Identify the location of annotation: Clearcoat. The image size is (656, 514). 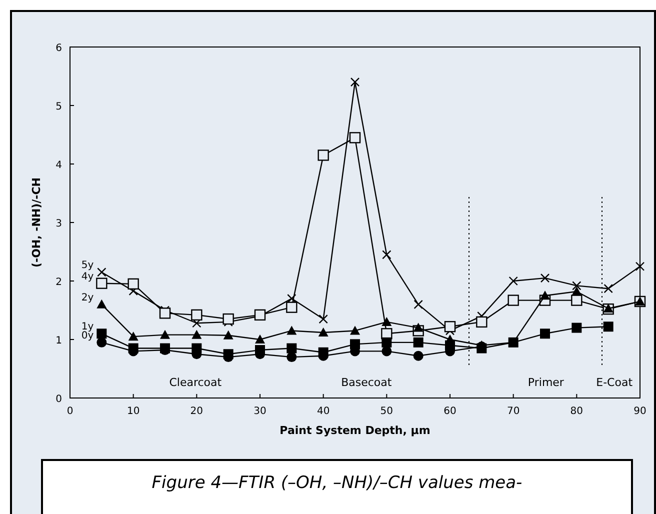
(195, 382).